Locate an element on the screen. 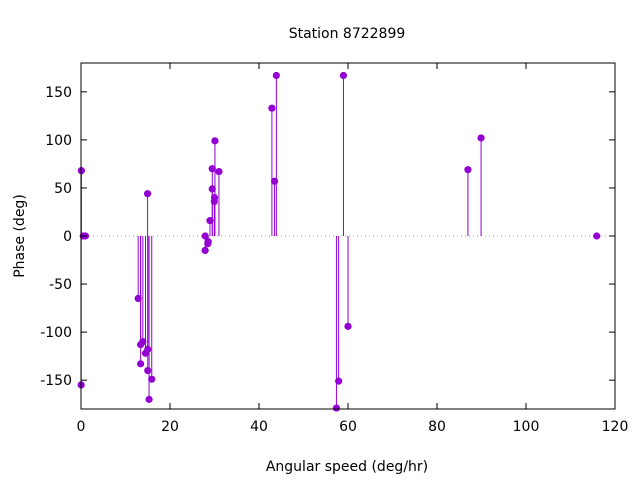 This screenshot has width=640, height=480. x-tick-label: 60 is located at coordinates (348, 427).